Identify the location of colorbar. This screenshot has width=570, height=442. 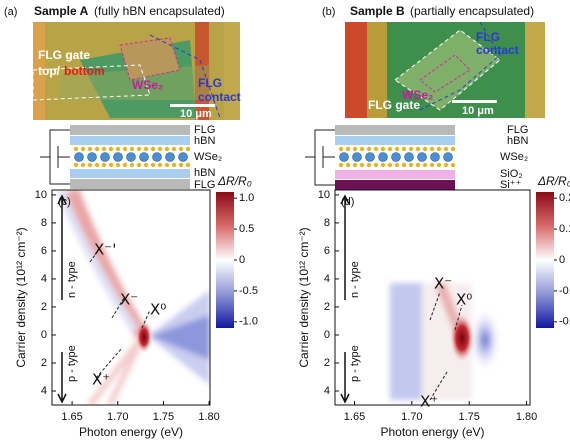
(225, 260).